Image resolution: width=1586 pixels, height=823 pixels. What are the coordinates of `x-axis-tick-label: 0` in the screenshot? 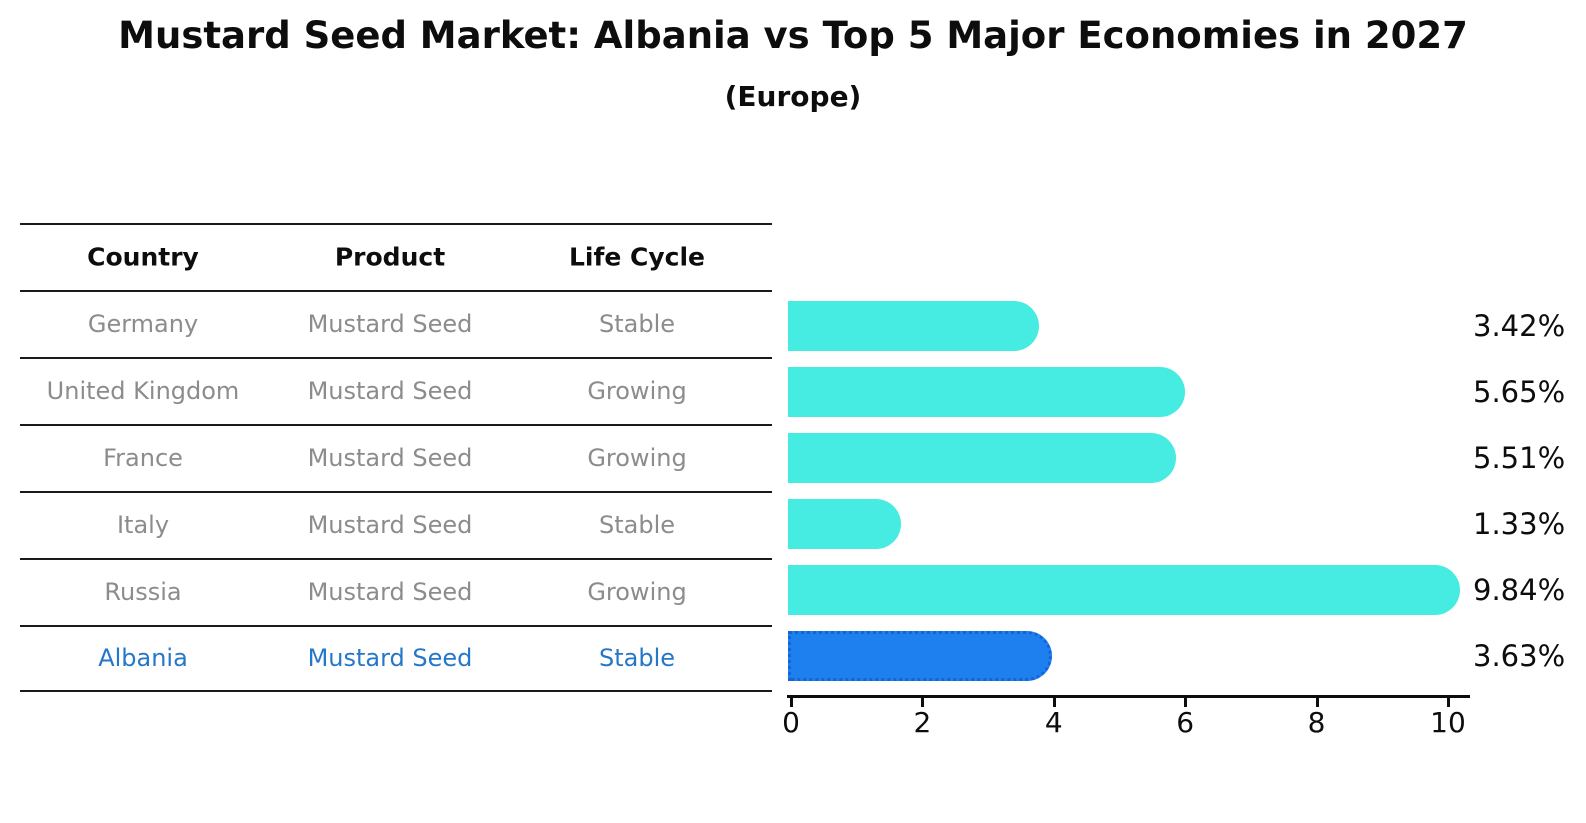 It's located at (791, 722).